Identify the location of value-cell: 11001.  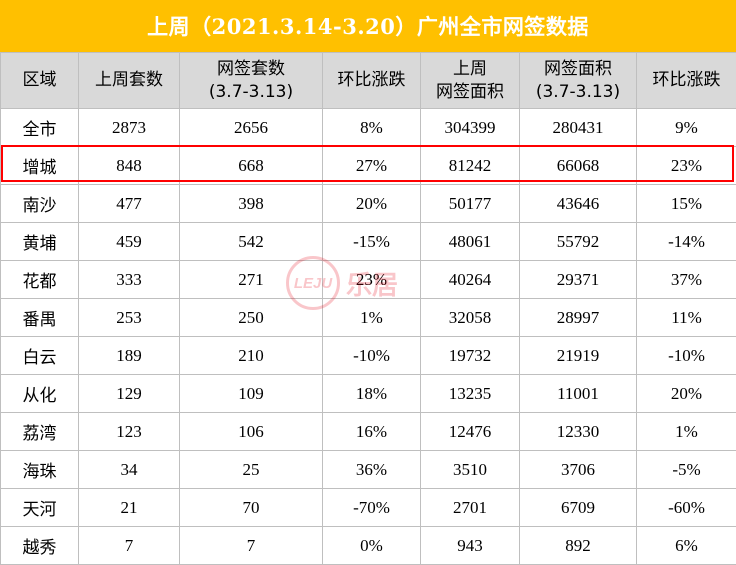
(578, 394).